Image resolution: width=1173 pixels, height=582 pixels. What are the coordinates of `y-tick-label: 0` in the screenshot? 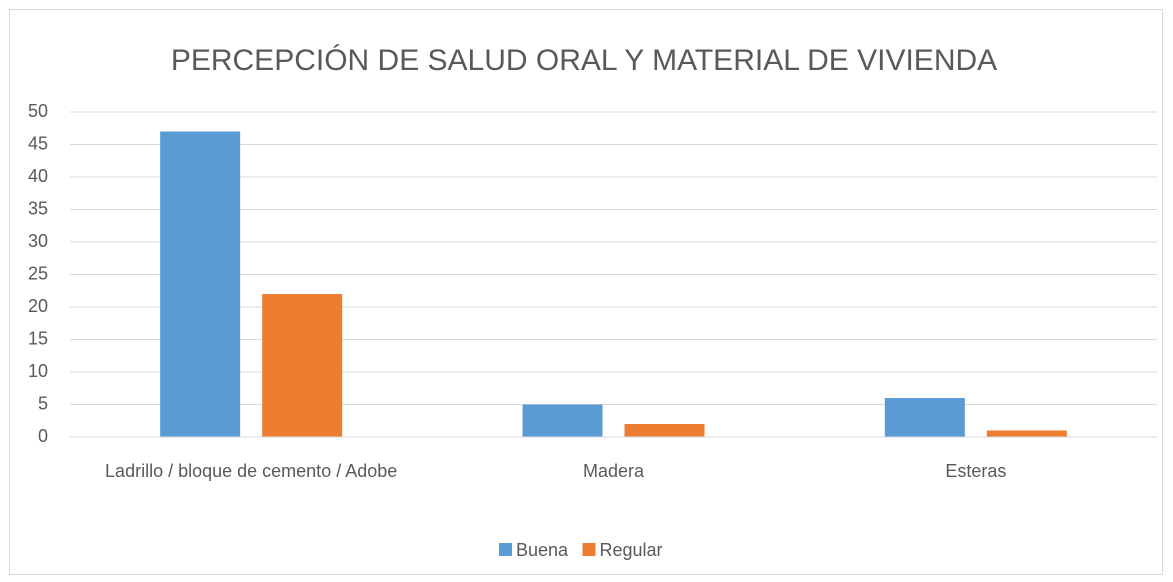 It's located at (43, 436).